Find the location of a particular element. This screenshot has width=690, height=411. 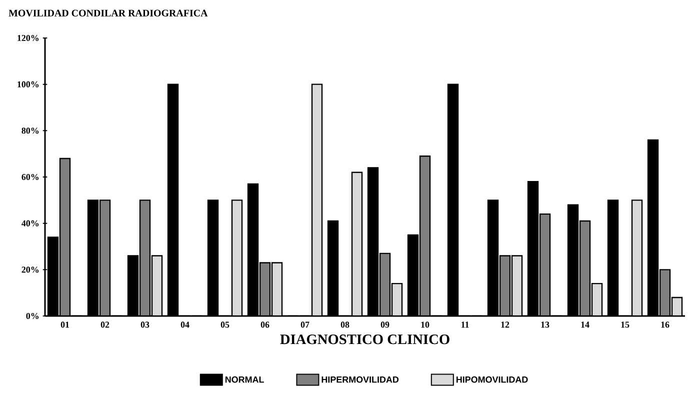

x-axis-title: DIAGNOSTICO CLINICO is located at coordinates (365, 339).